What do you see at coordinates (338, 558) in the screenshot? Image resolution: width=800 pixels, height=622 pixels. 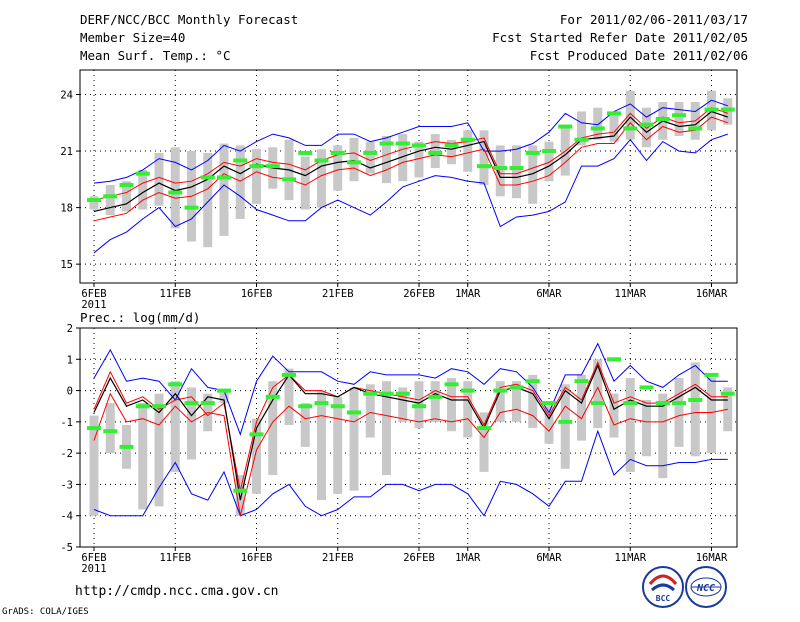 I see `prec-xtick-label: 21FEB` at bounding box center [338, 558].